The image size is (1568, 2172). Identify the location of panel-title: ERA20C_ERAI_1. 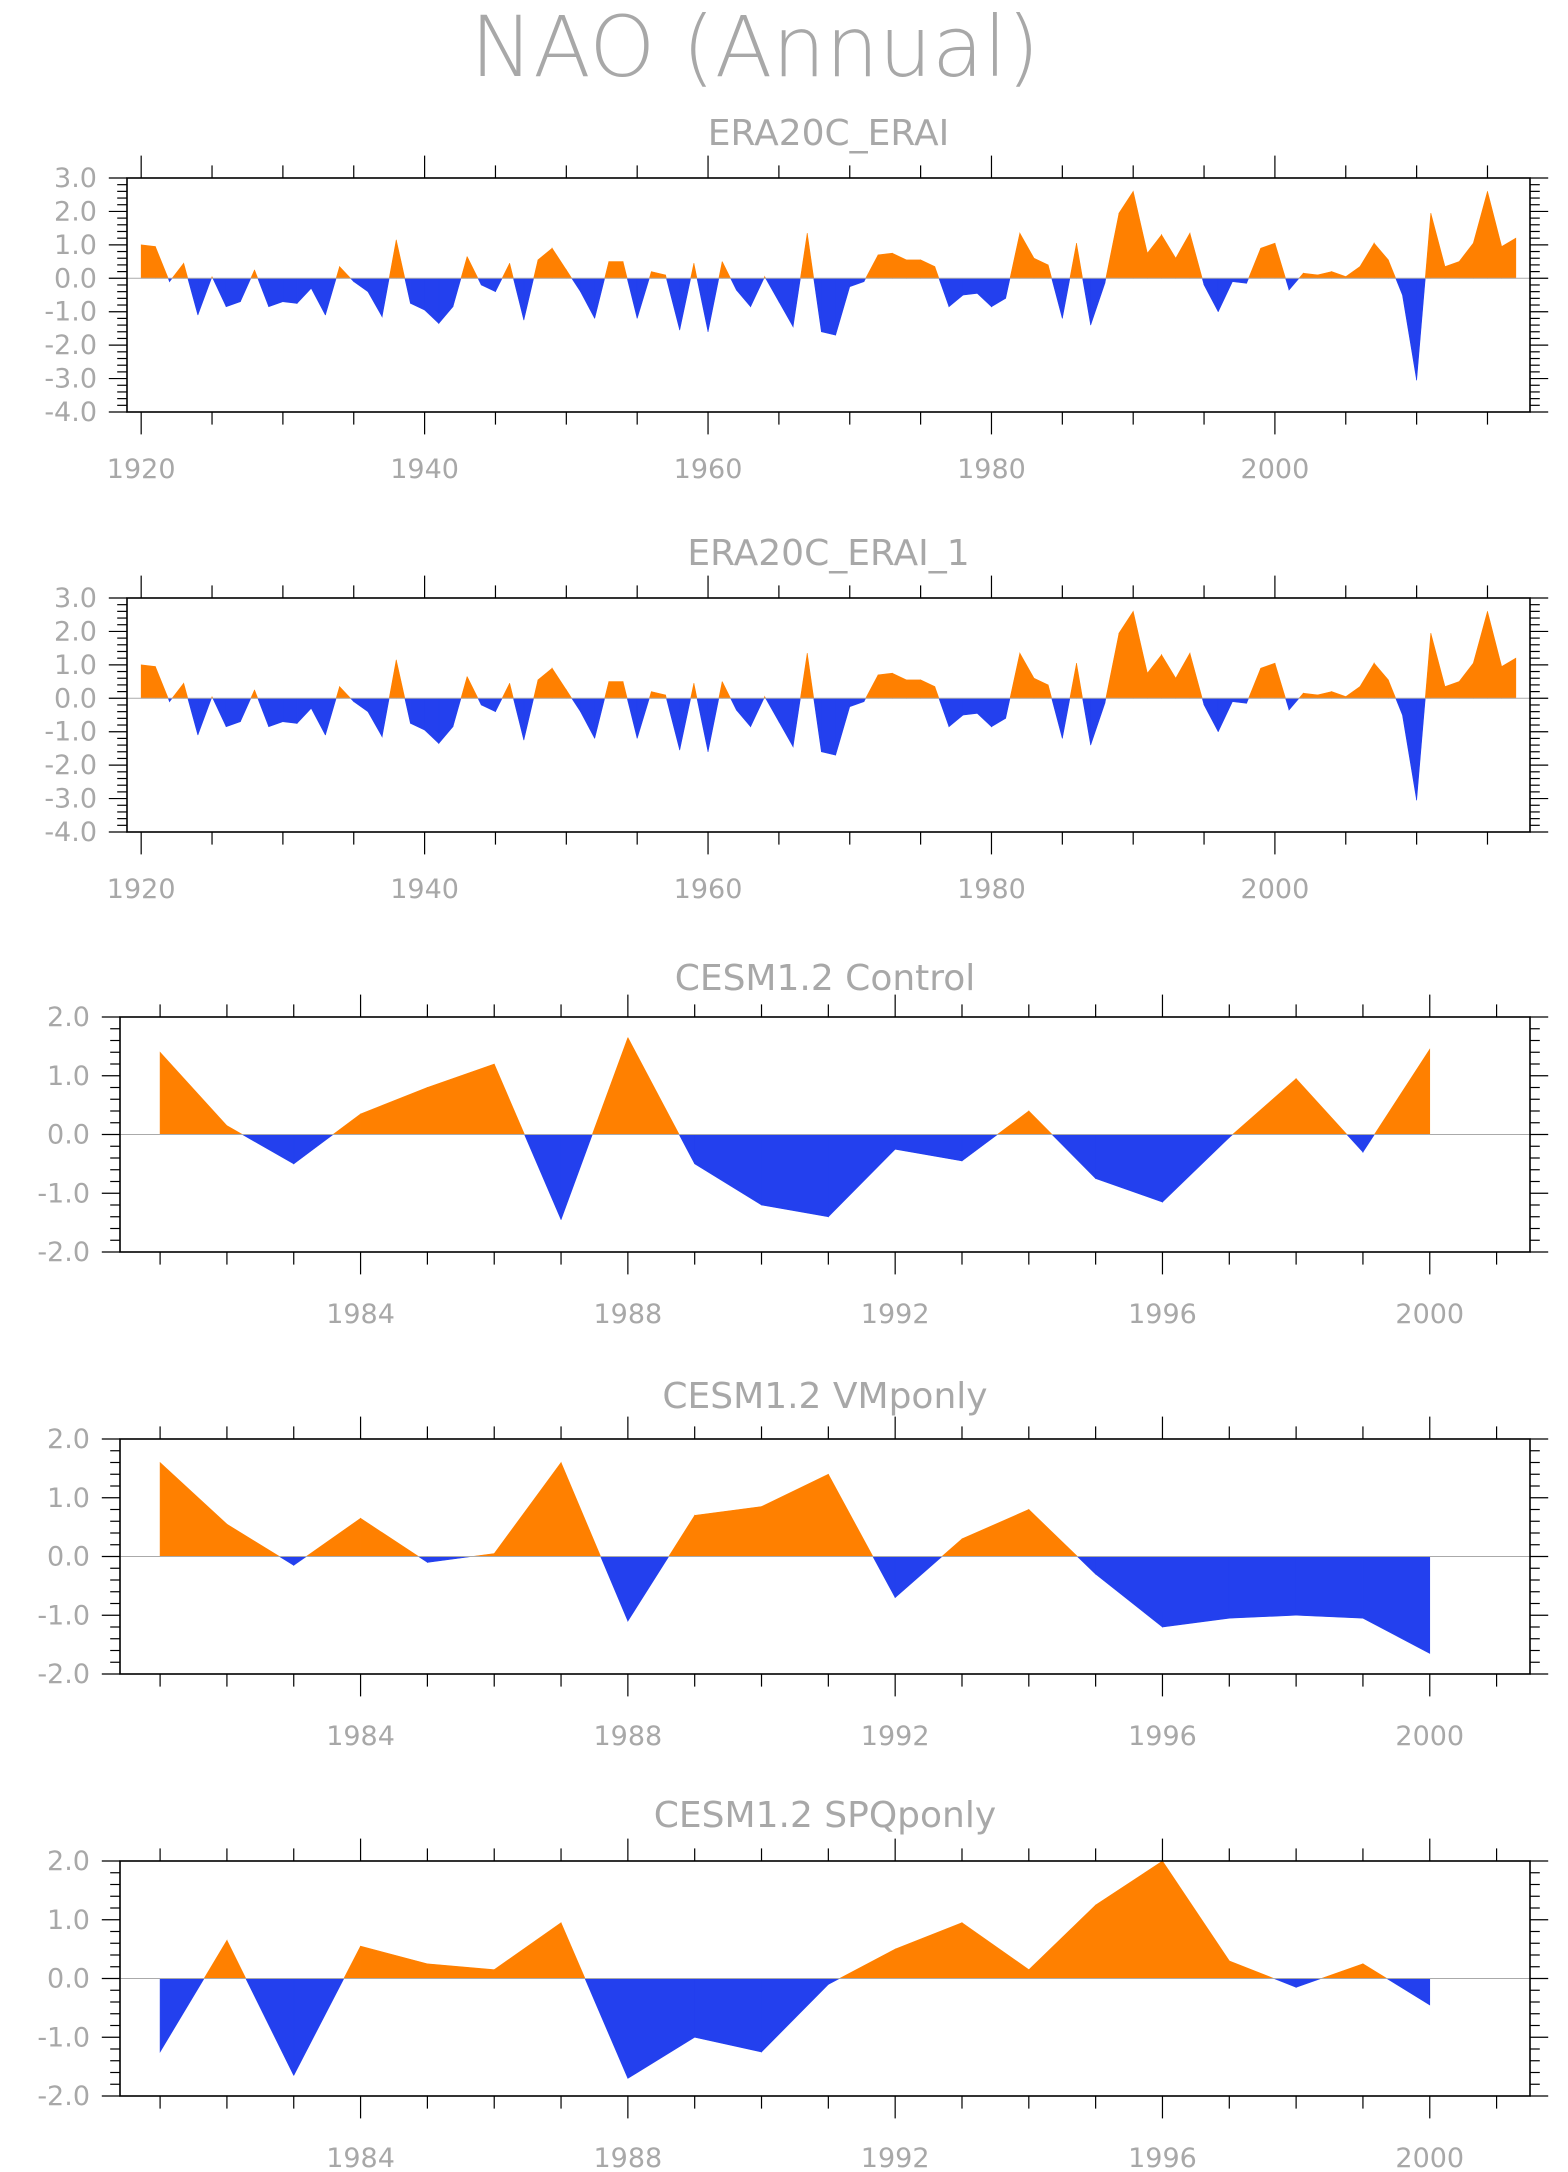
(828, 553).